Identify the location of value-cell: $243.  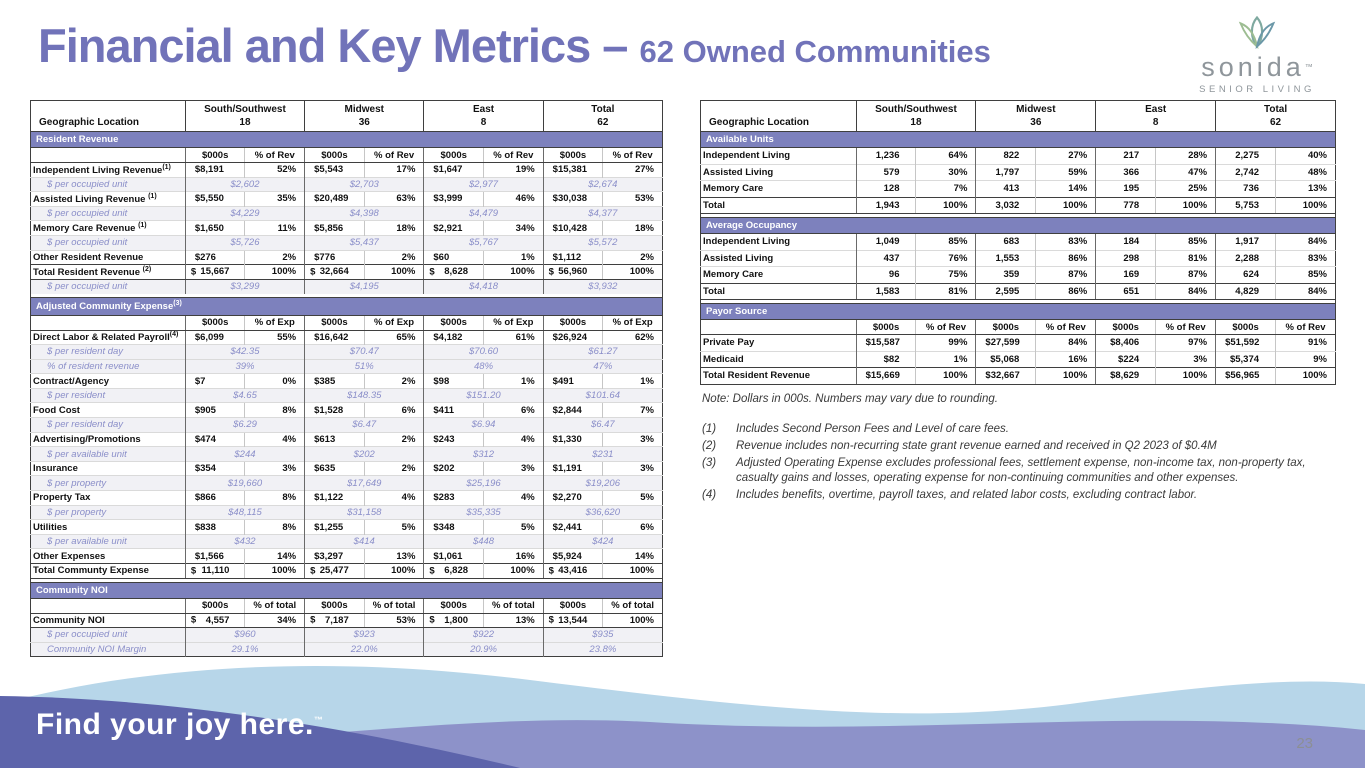
(453, 439).